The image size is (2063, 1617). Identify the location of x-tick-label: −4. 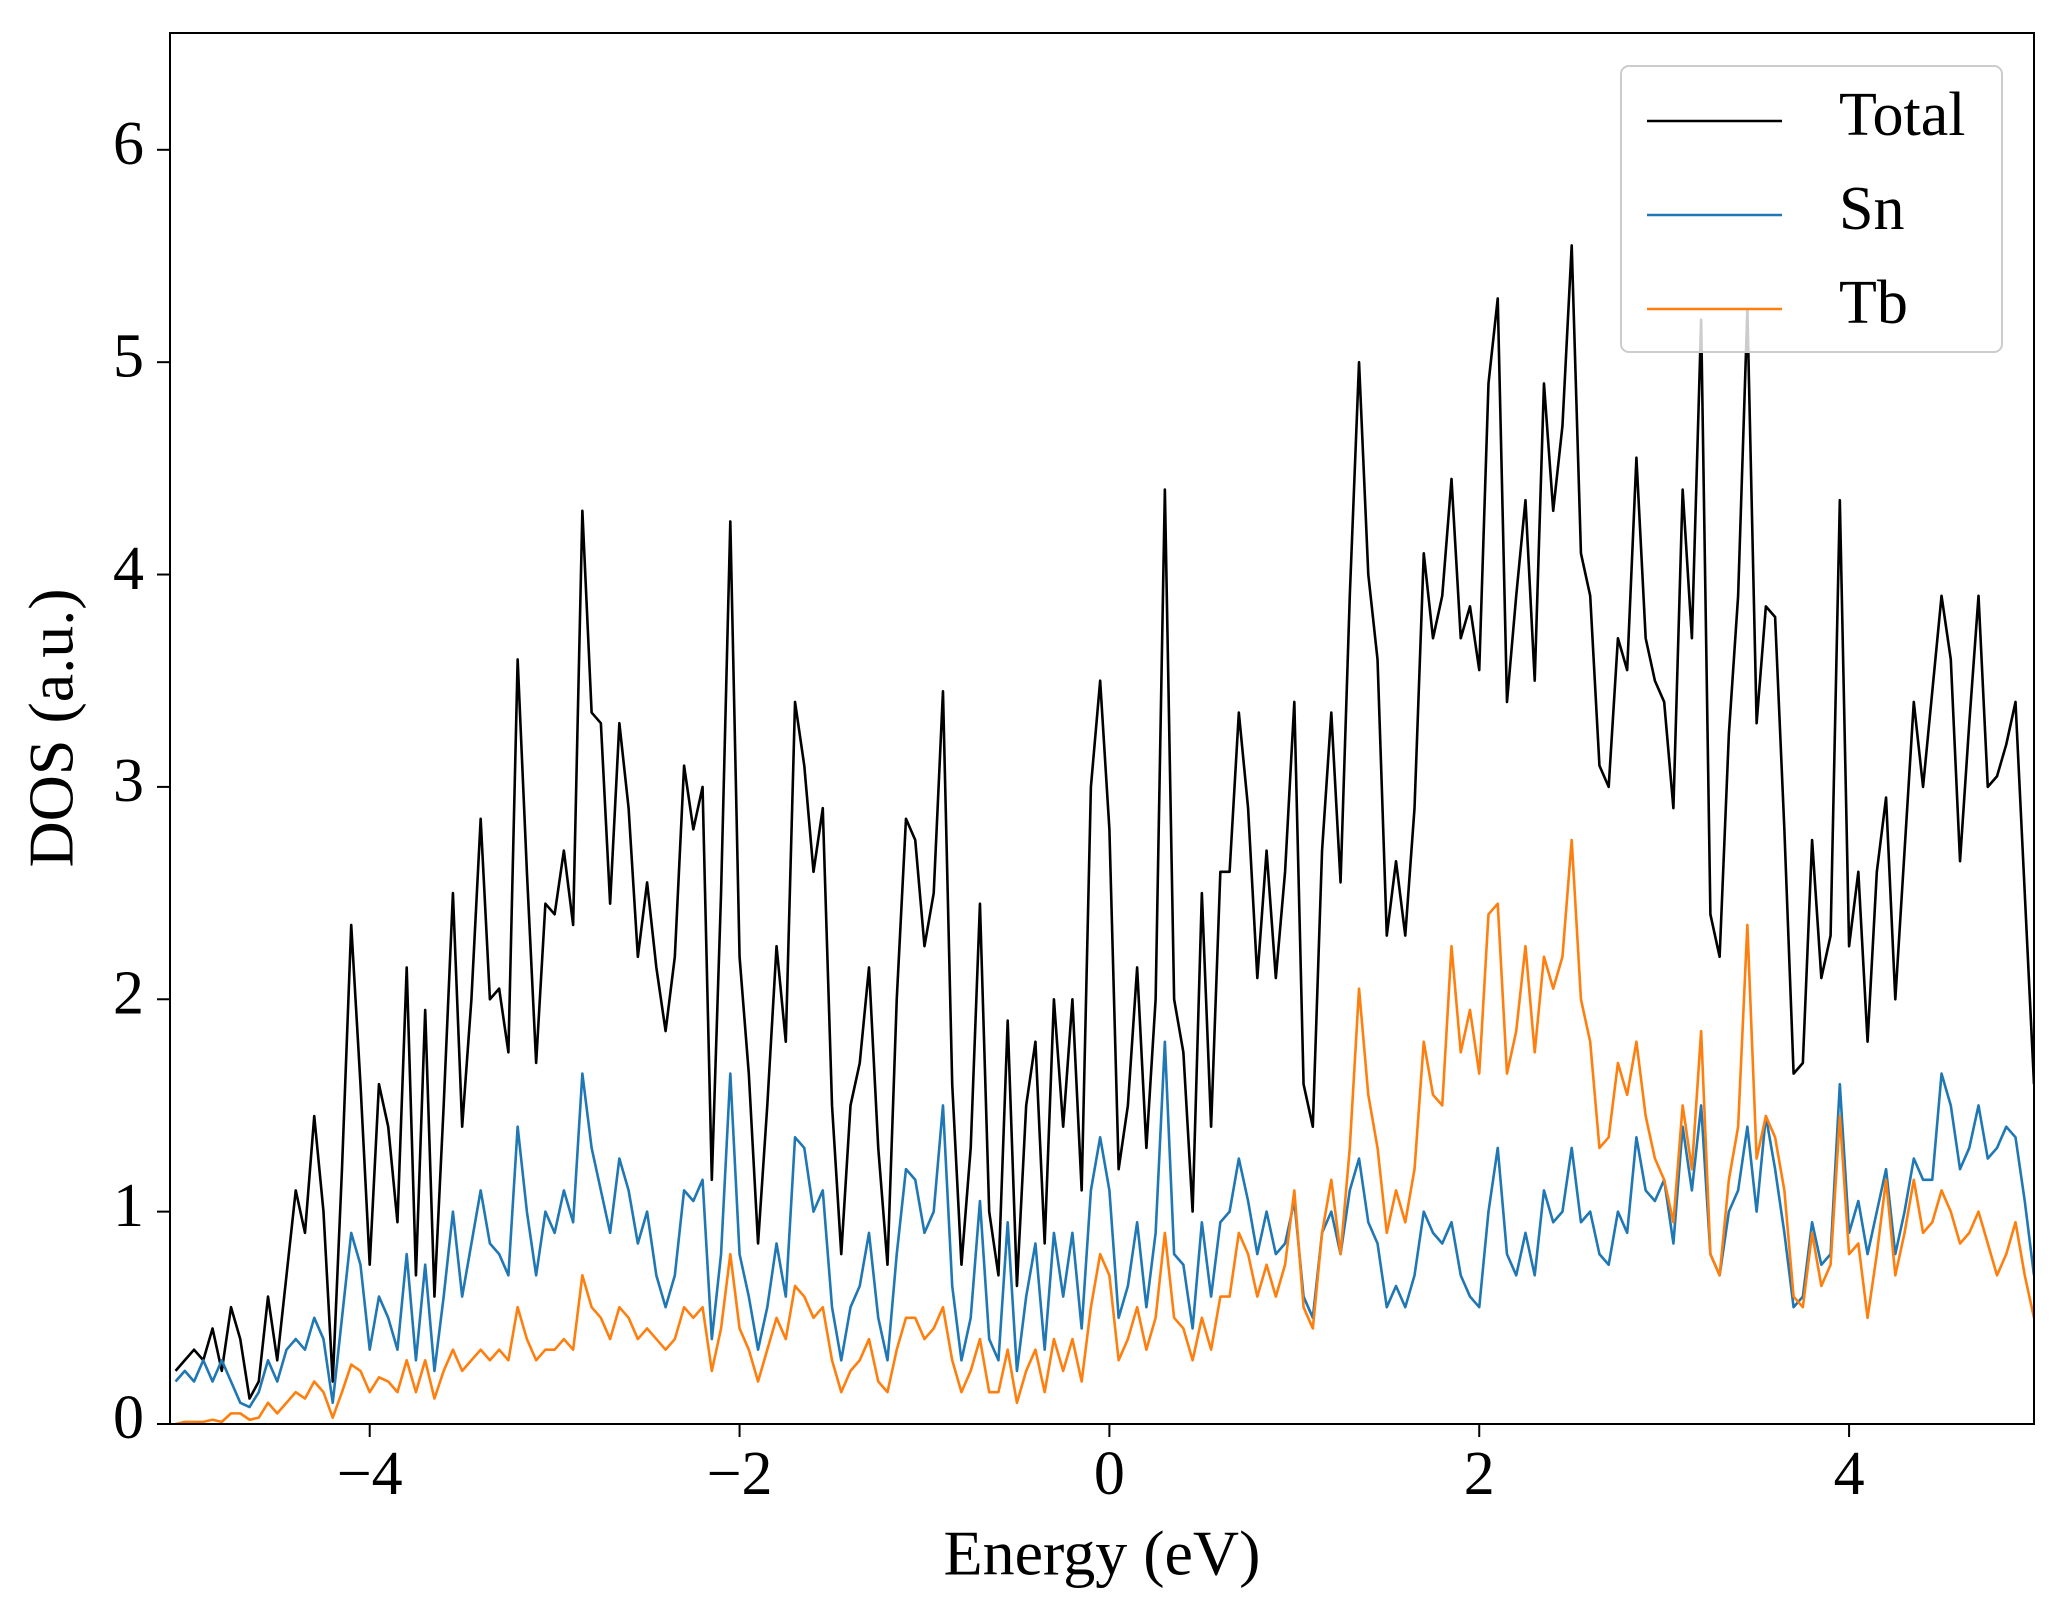
(370, 1474).